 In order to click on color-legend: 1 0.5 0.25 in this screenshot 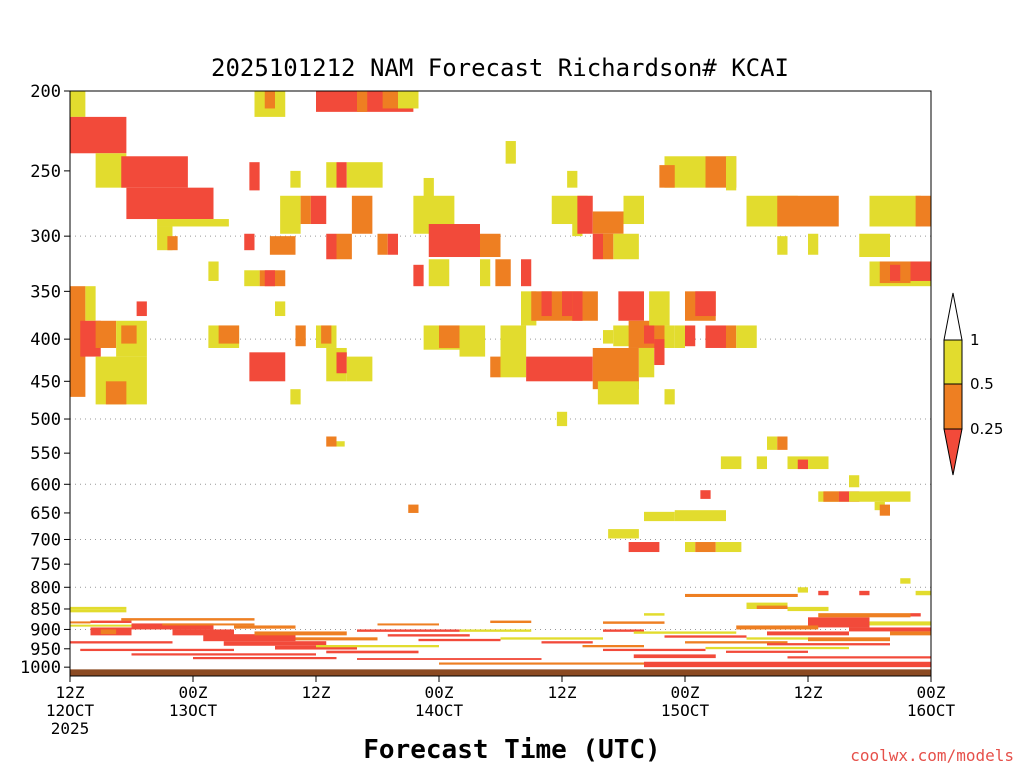, I will do `click(973, 384)`.